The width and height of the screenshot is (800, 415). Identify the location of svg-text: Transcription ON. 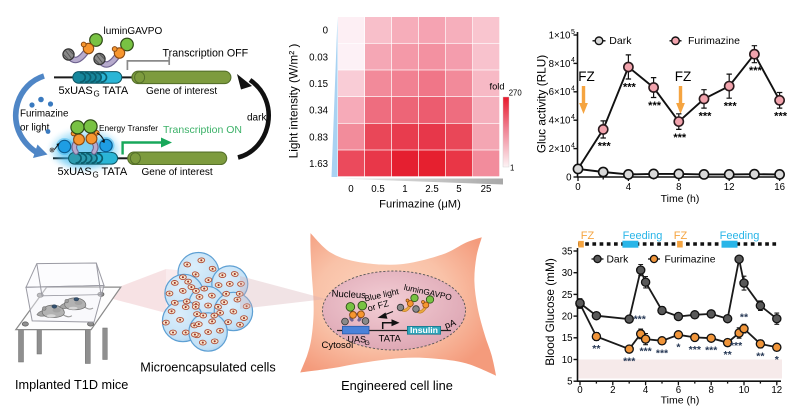
(202, 130).